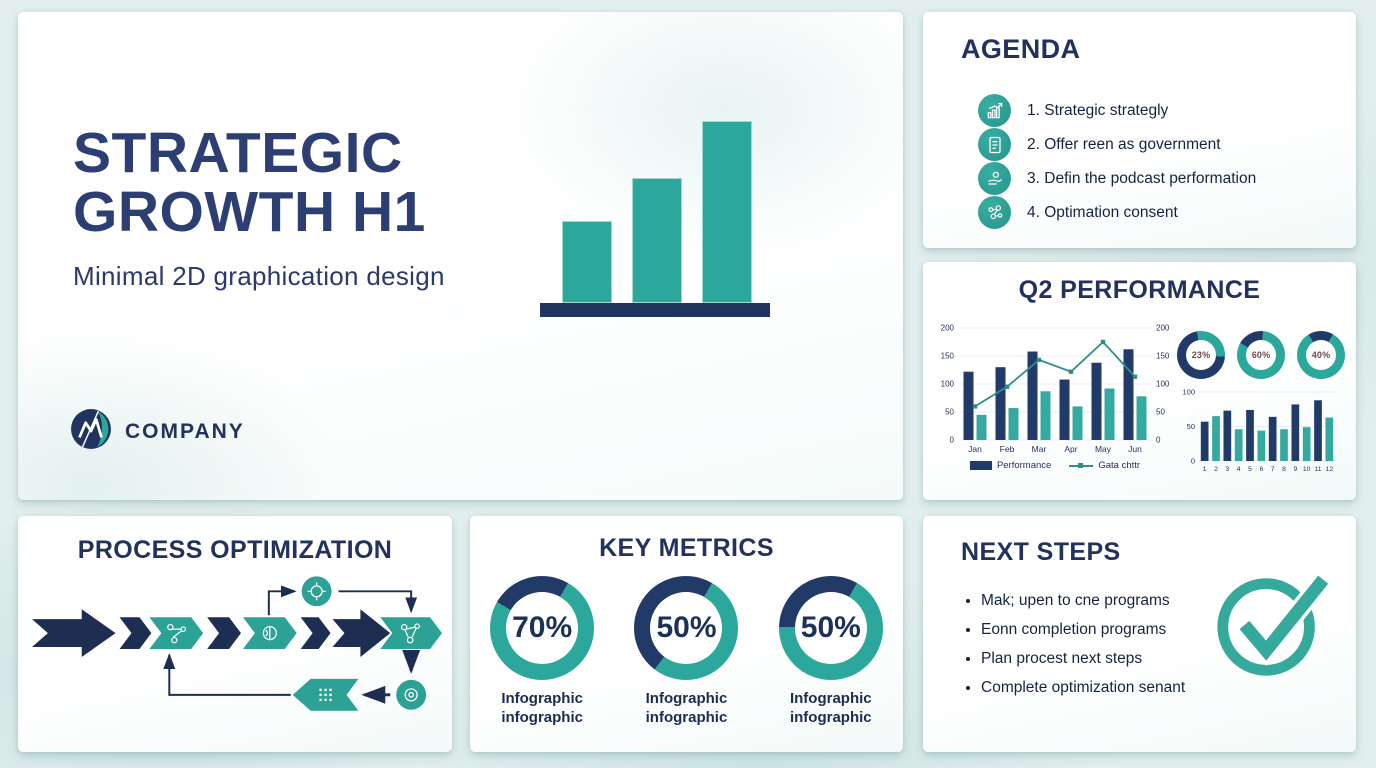 This screenshot has width=1376, height=768. I want to click on q2-small-chart-wrap: 0 50 100 1 2 3 4 5 6 7 8 9 10 11 12, so click(1259, 429).